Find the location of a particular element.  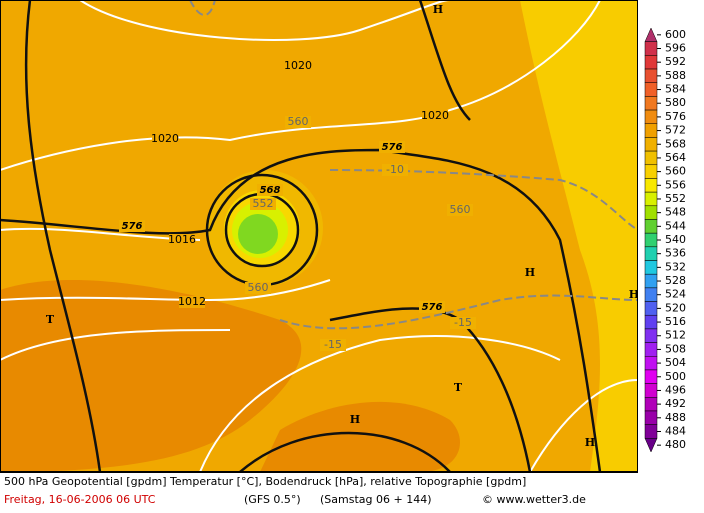

footer-forecast: (Samstag 06 + 144) is located at coordinates (376, 499).